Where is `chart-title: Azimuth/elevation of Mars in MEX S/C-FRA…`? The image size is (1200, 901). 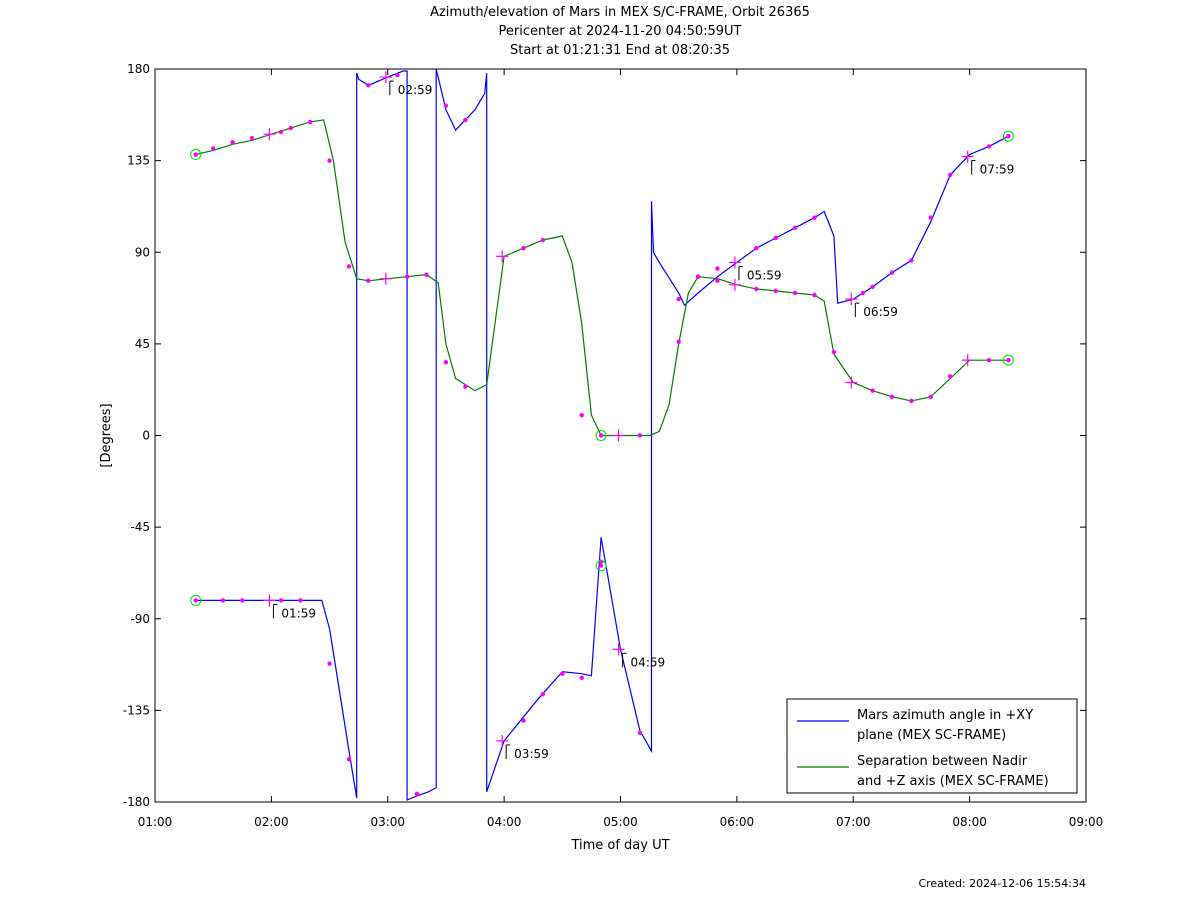 chart-title: Azimuth/elevation of Mars in MEX S/C-FRA… is located at coordinates (620, 12).